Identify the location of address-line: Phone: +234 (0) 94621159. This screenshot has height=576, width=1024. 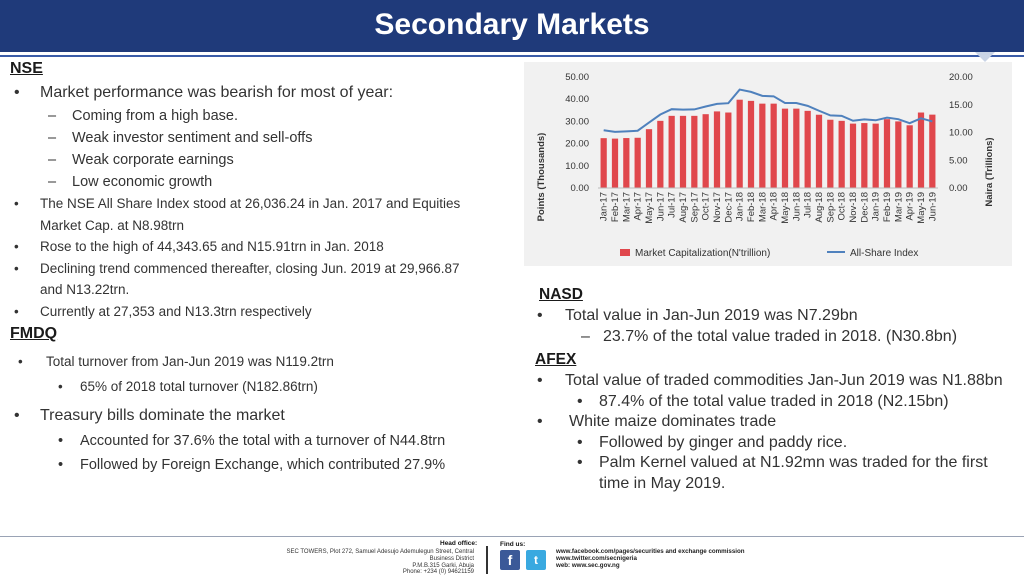
(438, 572).